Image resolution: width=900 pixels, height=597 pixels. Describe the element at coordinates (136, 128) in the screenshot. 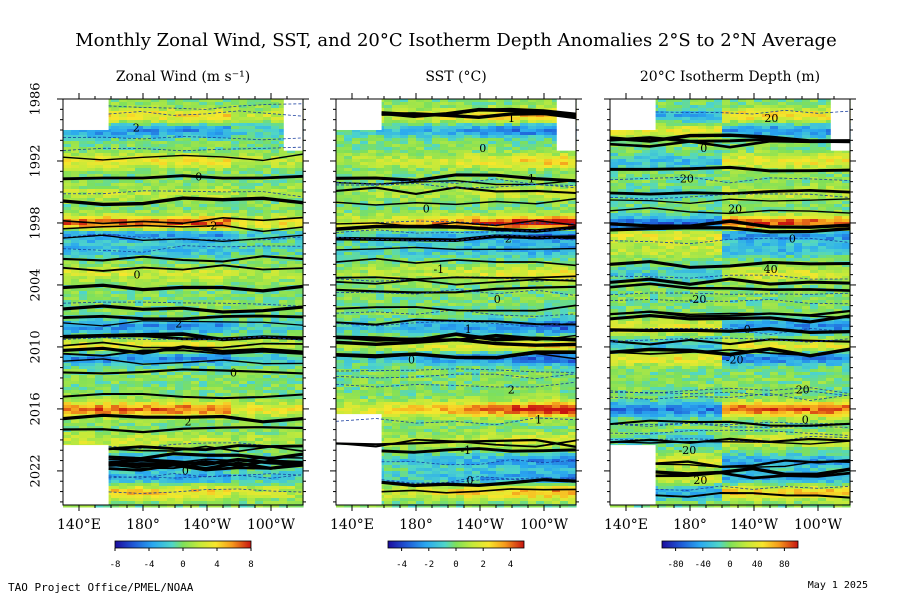

I see `contour-label: 2` at that location.